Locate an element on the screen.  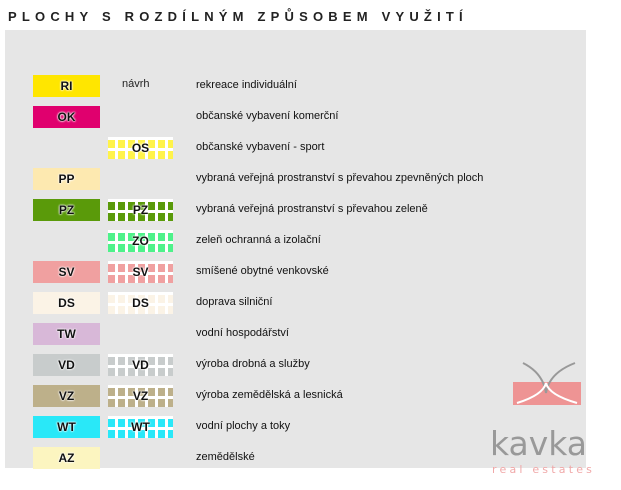
legend-row: VD VD výroba drobná a služby is located at coordinates (295, 365).